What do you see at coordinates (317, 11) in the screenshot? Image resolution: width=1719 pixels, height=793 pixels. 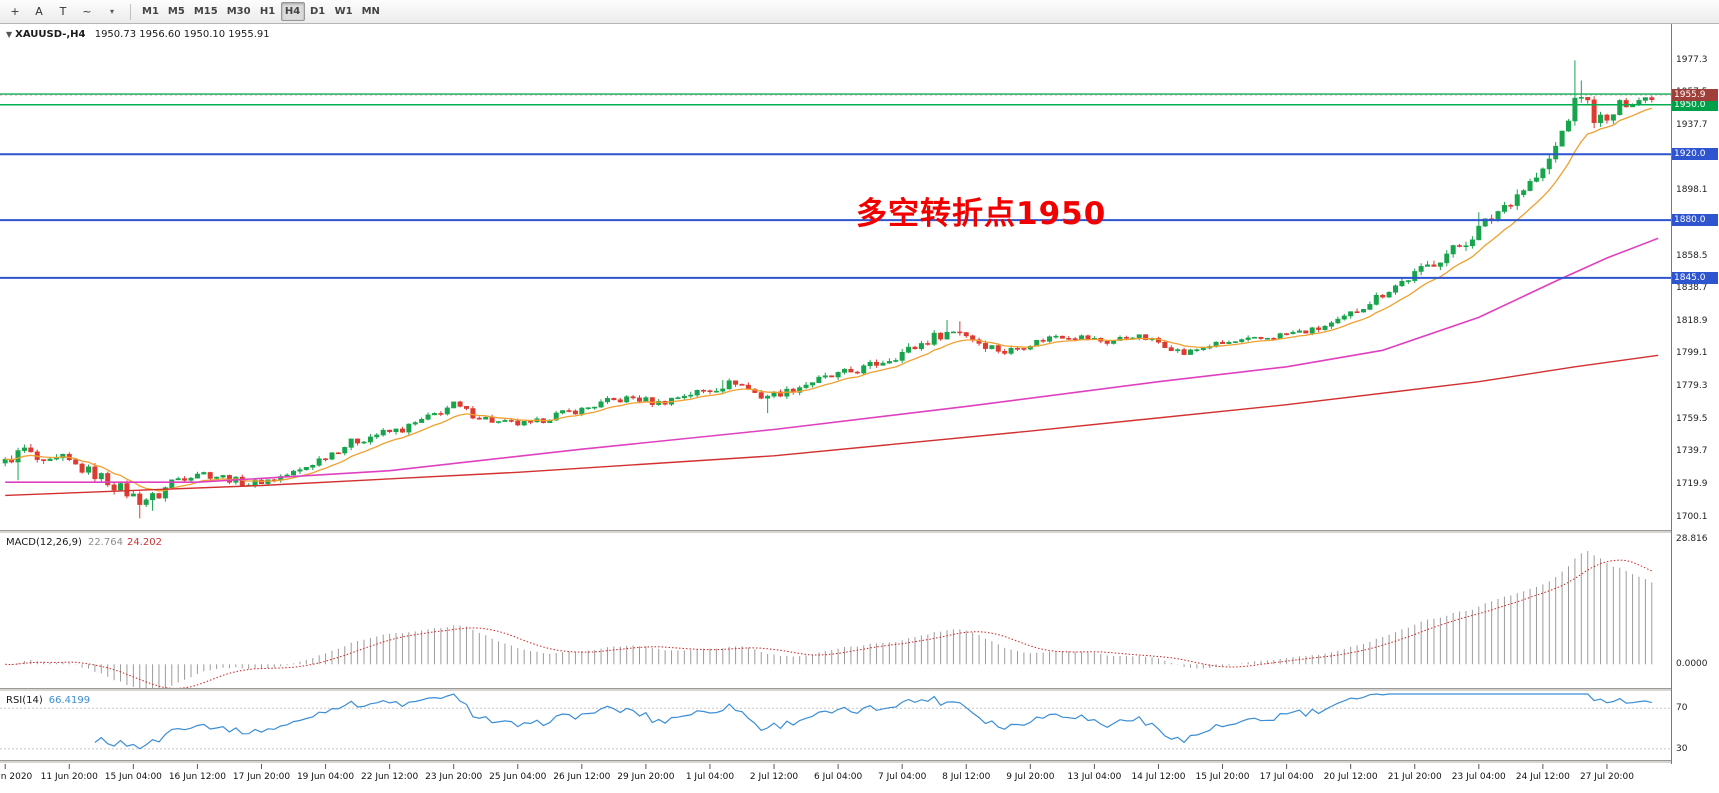 I see `timeframe-d1: D1` at bounding box center [317, 11].